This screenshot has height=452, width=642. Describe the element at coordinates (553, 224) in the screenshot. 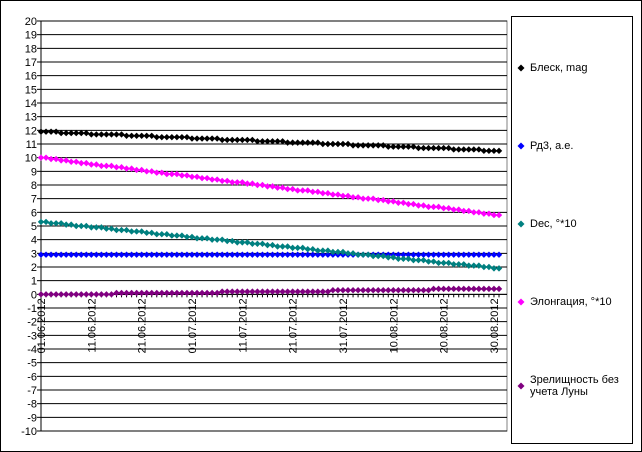

I see `legend-label: Dec, °*10` at that location.